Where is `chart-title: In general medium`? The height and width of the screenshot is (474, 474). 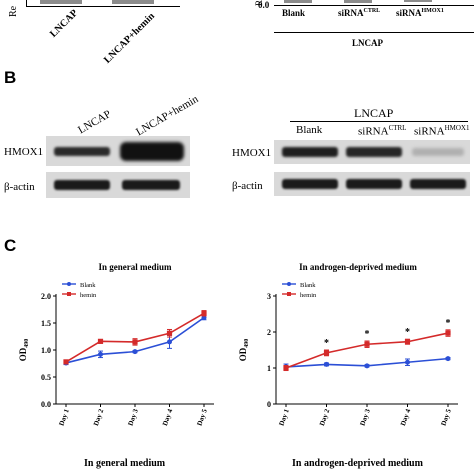 chart-title: In general medium is located at coordinates (136, 267).